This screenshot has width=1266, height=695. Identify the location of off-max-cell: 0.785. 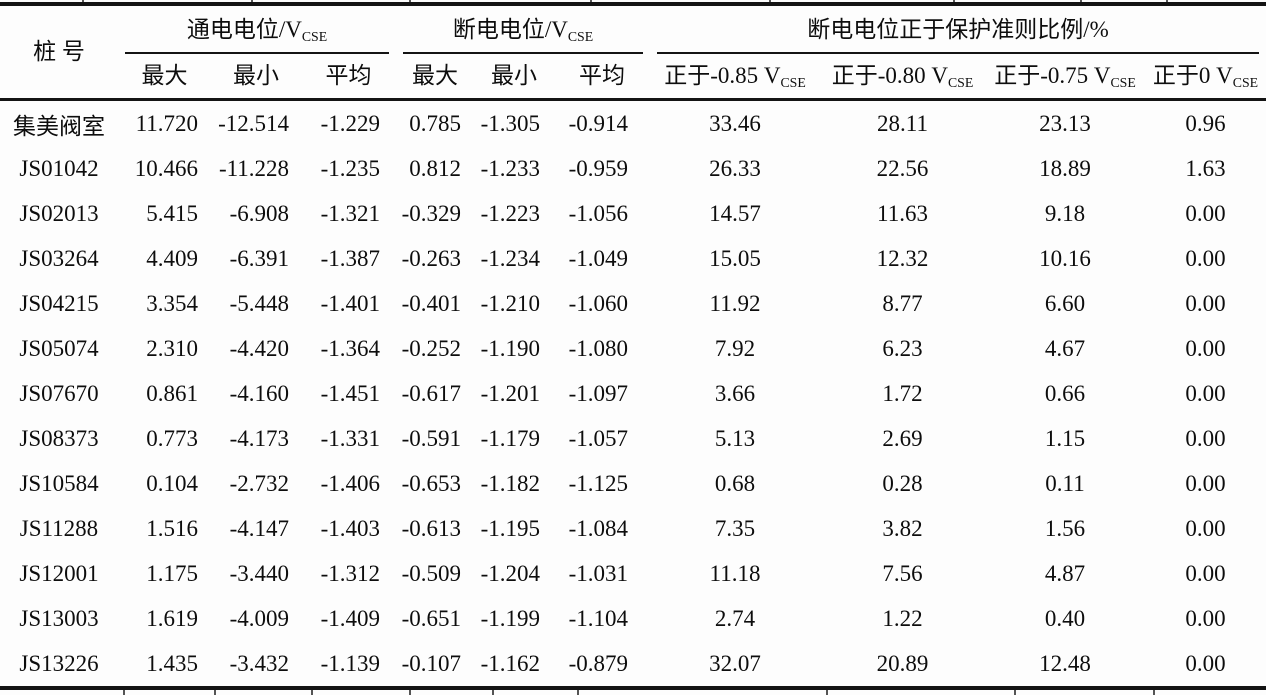
(435, 123).